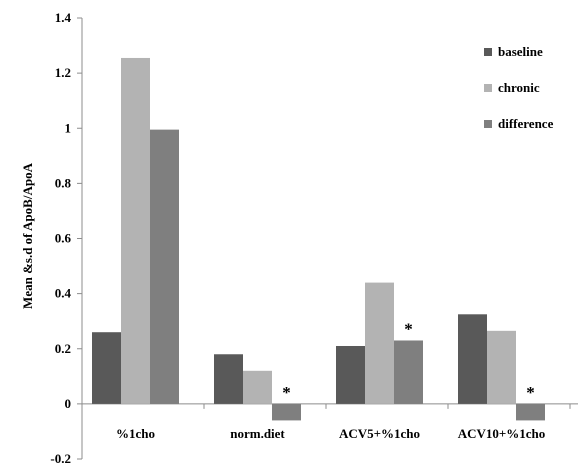  I want to click on annotations: * * *, so click(408, 360).